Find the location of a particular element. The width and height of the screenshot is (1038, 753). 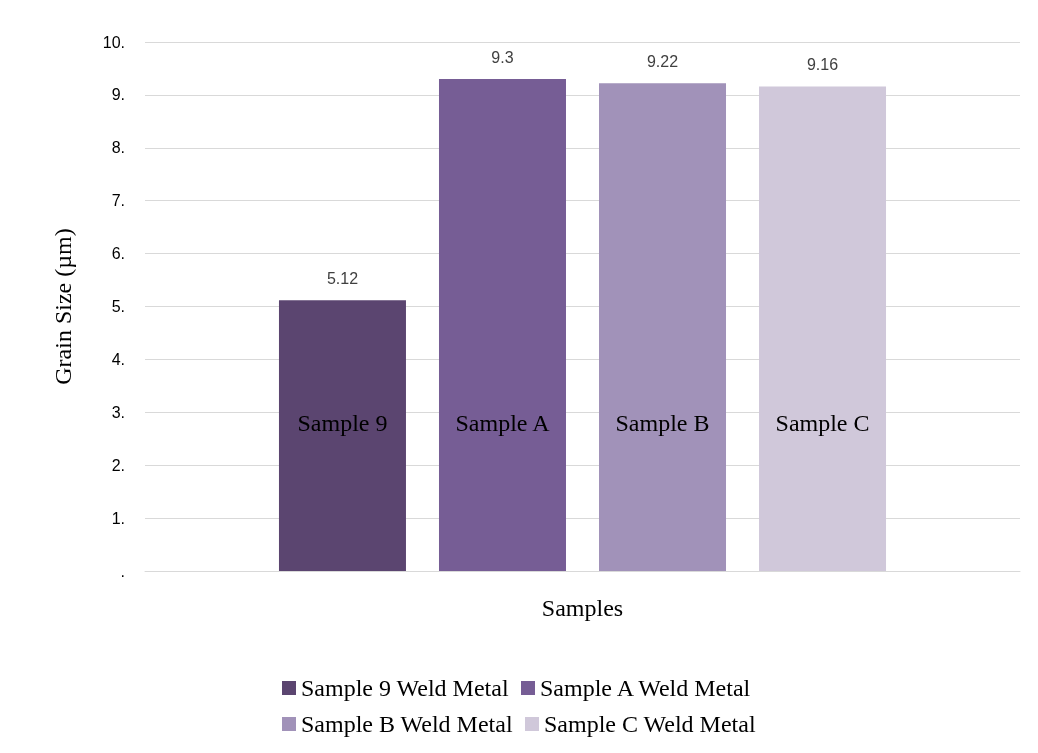

y-tick-label: 8. is located at coordinates (118, 148).